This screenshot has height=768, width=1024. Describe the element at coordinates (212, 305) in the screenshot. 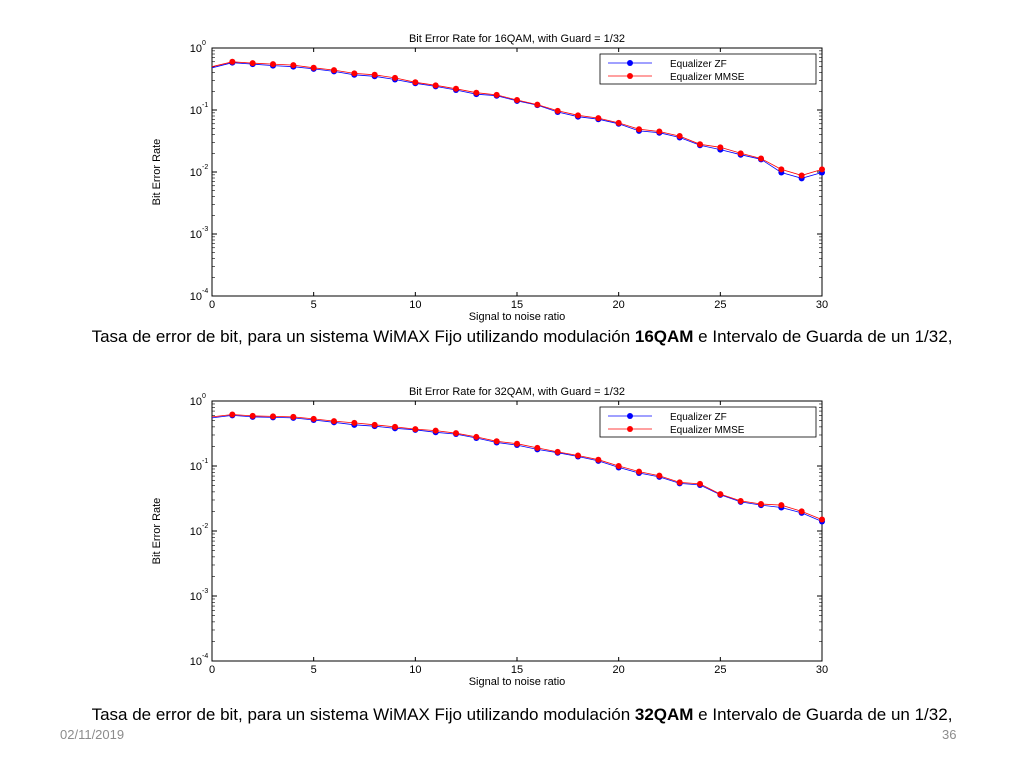

I see `x-tick-label: 0` at that location.